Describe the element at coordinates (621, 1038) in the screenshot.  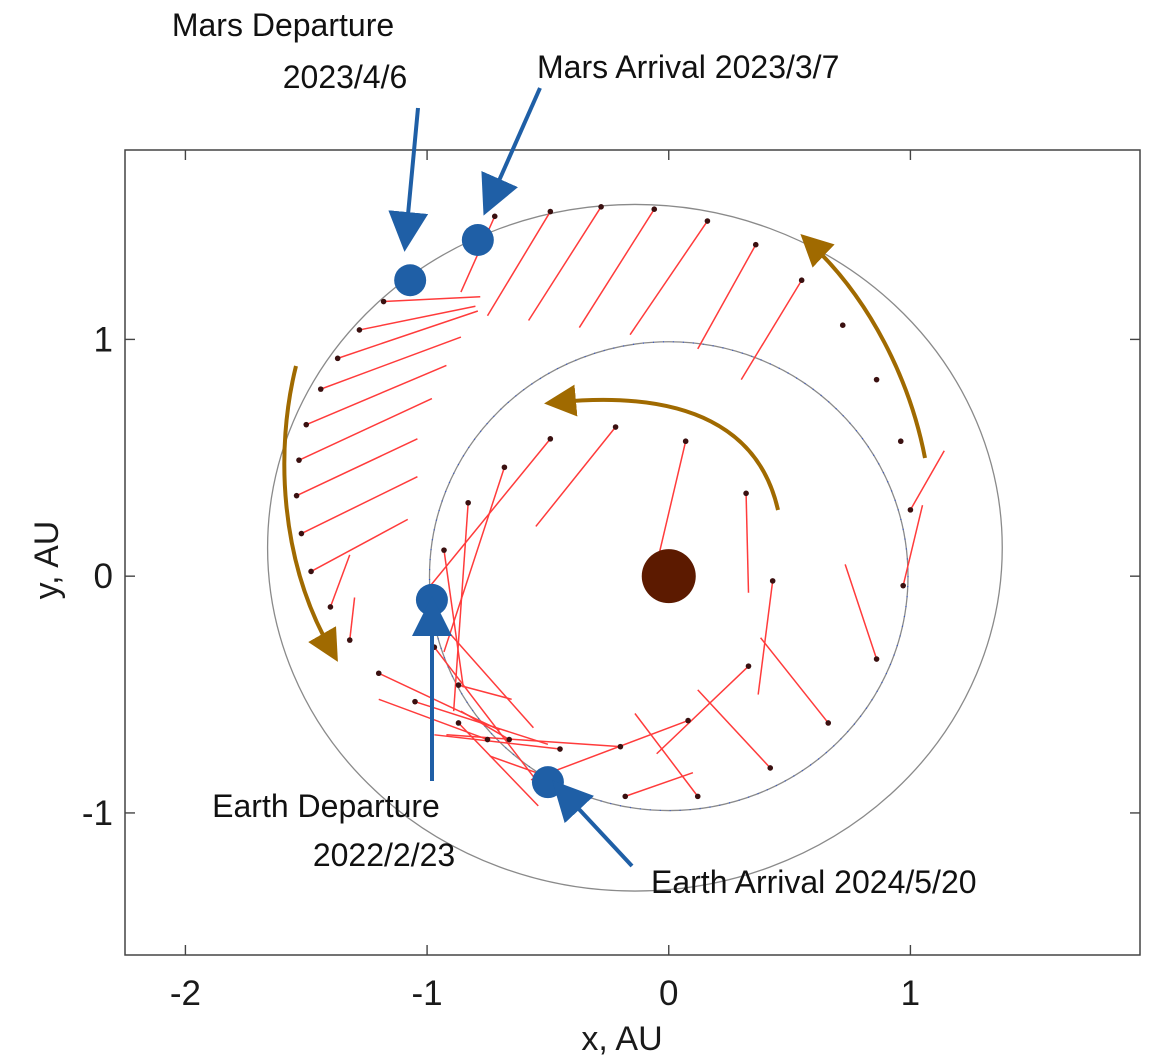
I see `x-axis-label: x, AU` at that location.